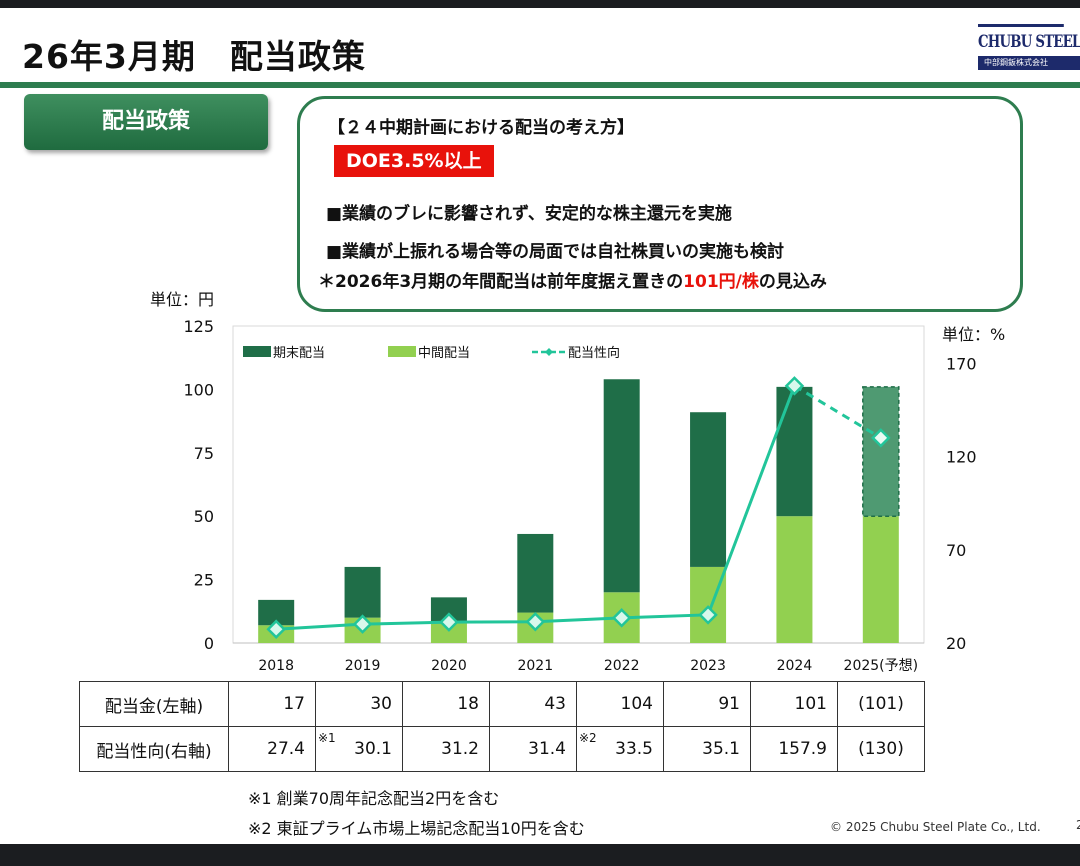 The image size is (1080, 866). I want to click on legend-label: 期末配当, so click(299, 353).